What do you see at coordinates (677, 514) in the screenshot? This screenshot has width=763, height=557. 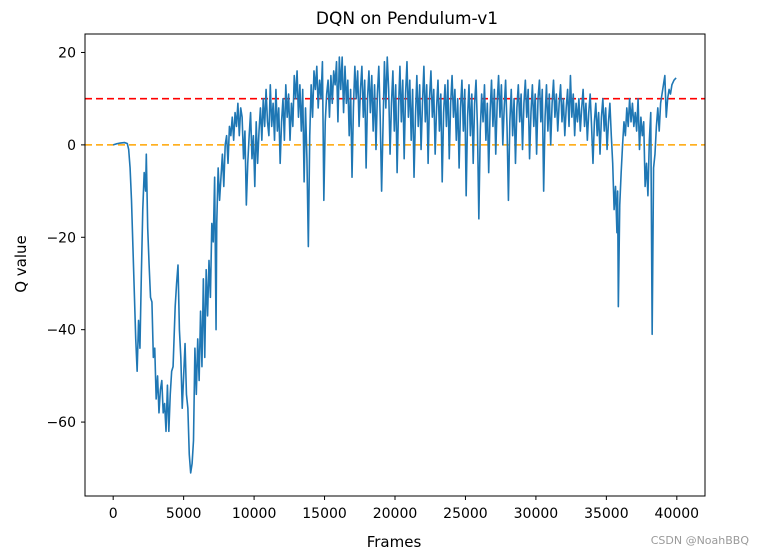 I see `x-tick-label: 40000` at bounding box center [677, 514].